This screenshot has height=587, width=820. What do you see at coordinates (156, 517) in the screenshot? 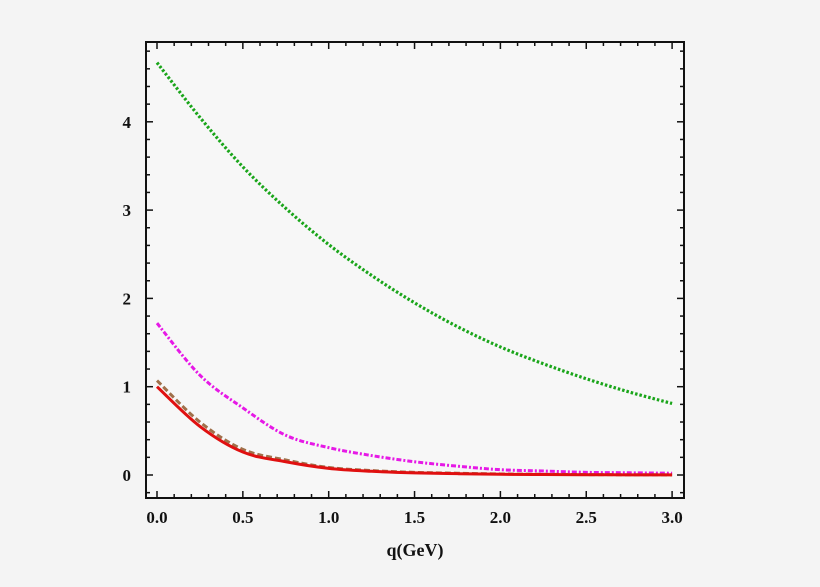
I see `x-tick-label: 0.0` at bounding box center [156, 517].